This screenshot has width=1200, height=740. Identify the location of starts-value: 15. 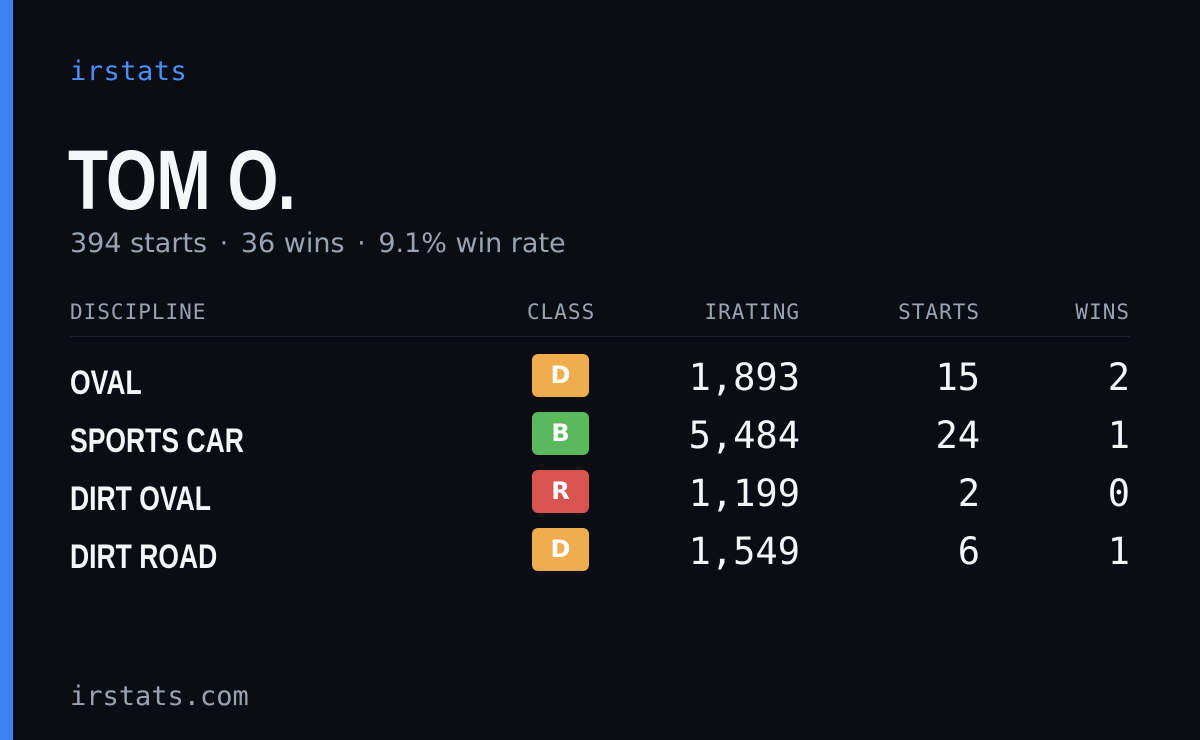
(957, 377).